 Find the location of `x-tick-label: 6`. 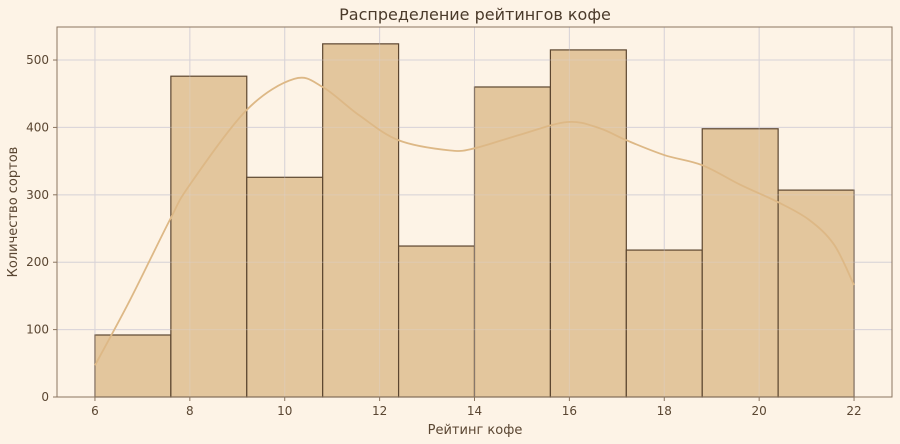

x-tick-label: 6 is located at coordinates (95, 411).